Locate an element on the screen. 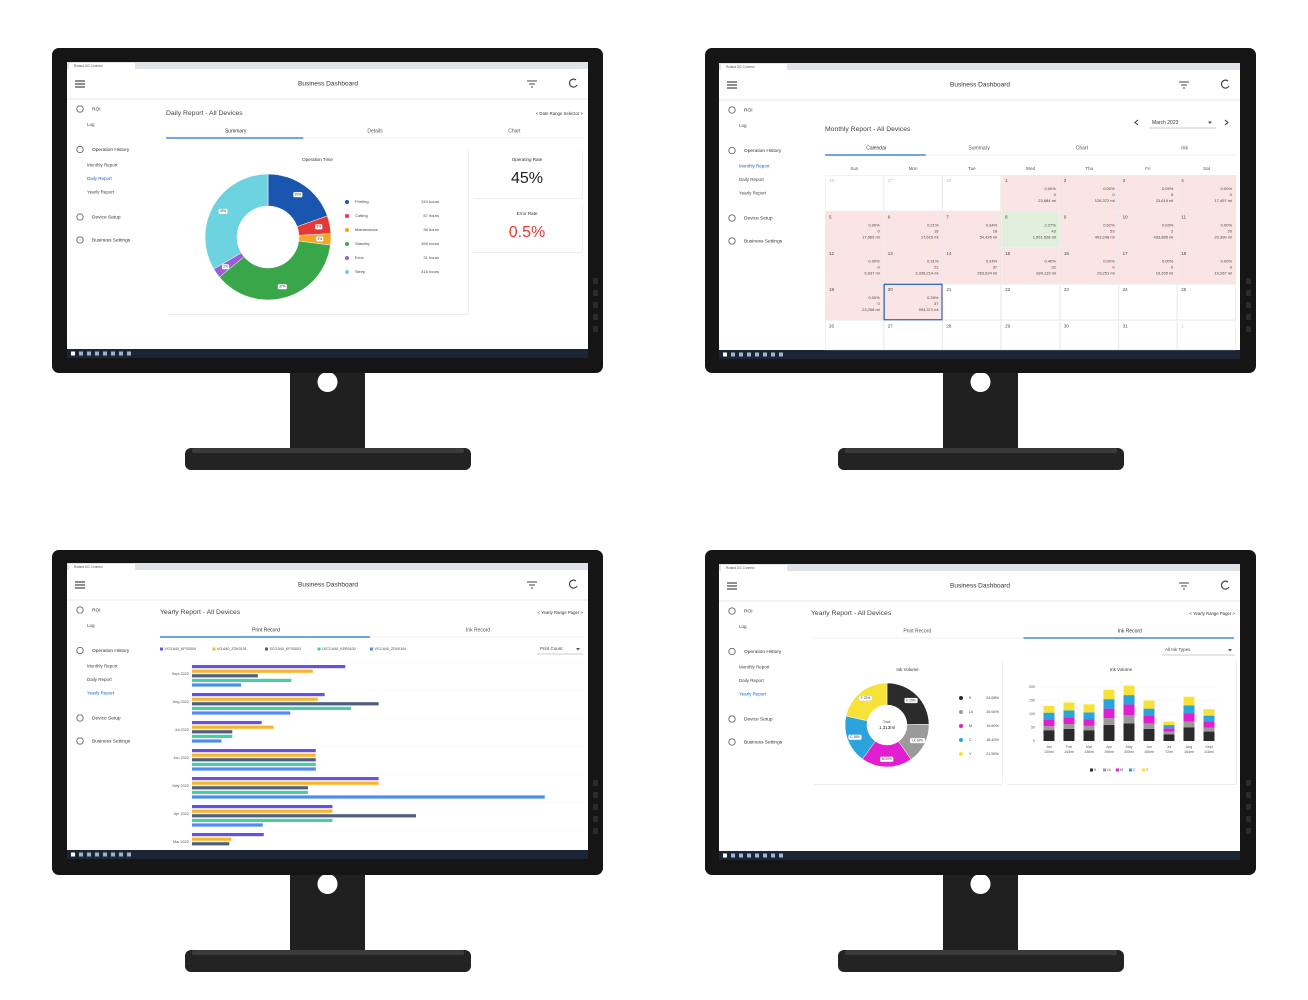  weekday-label: Sat is located at coordinates (1207, 168).